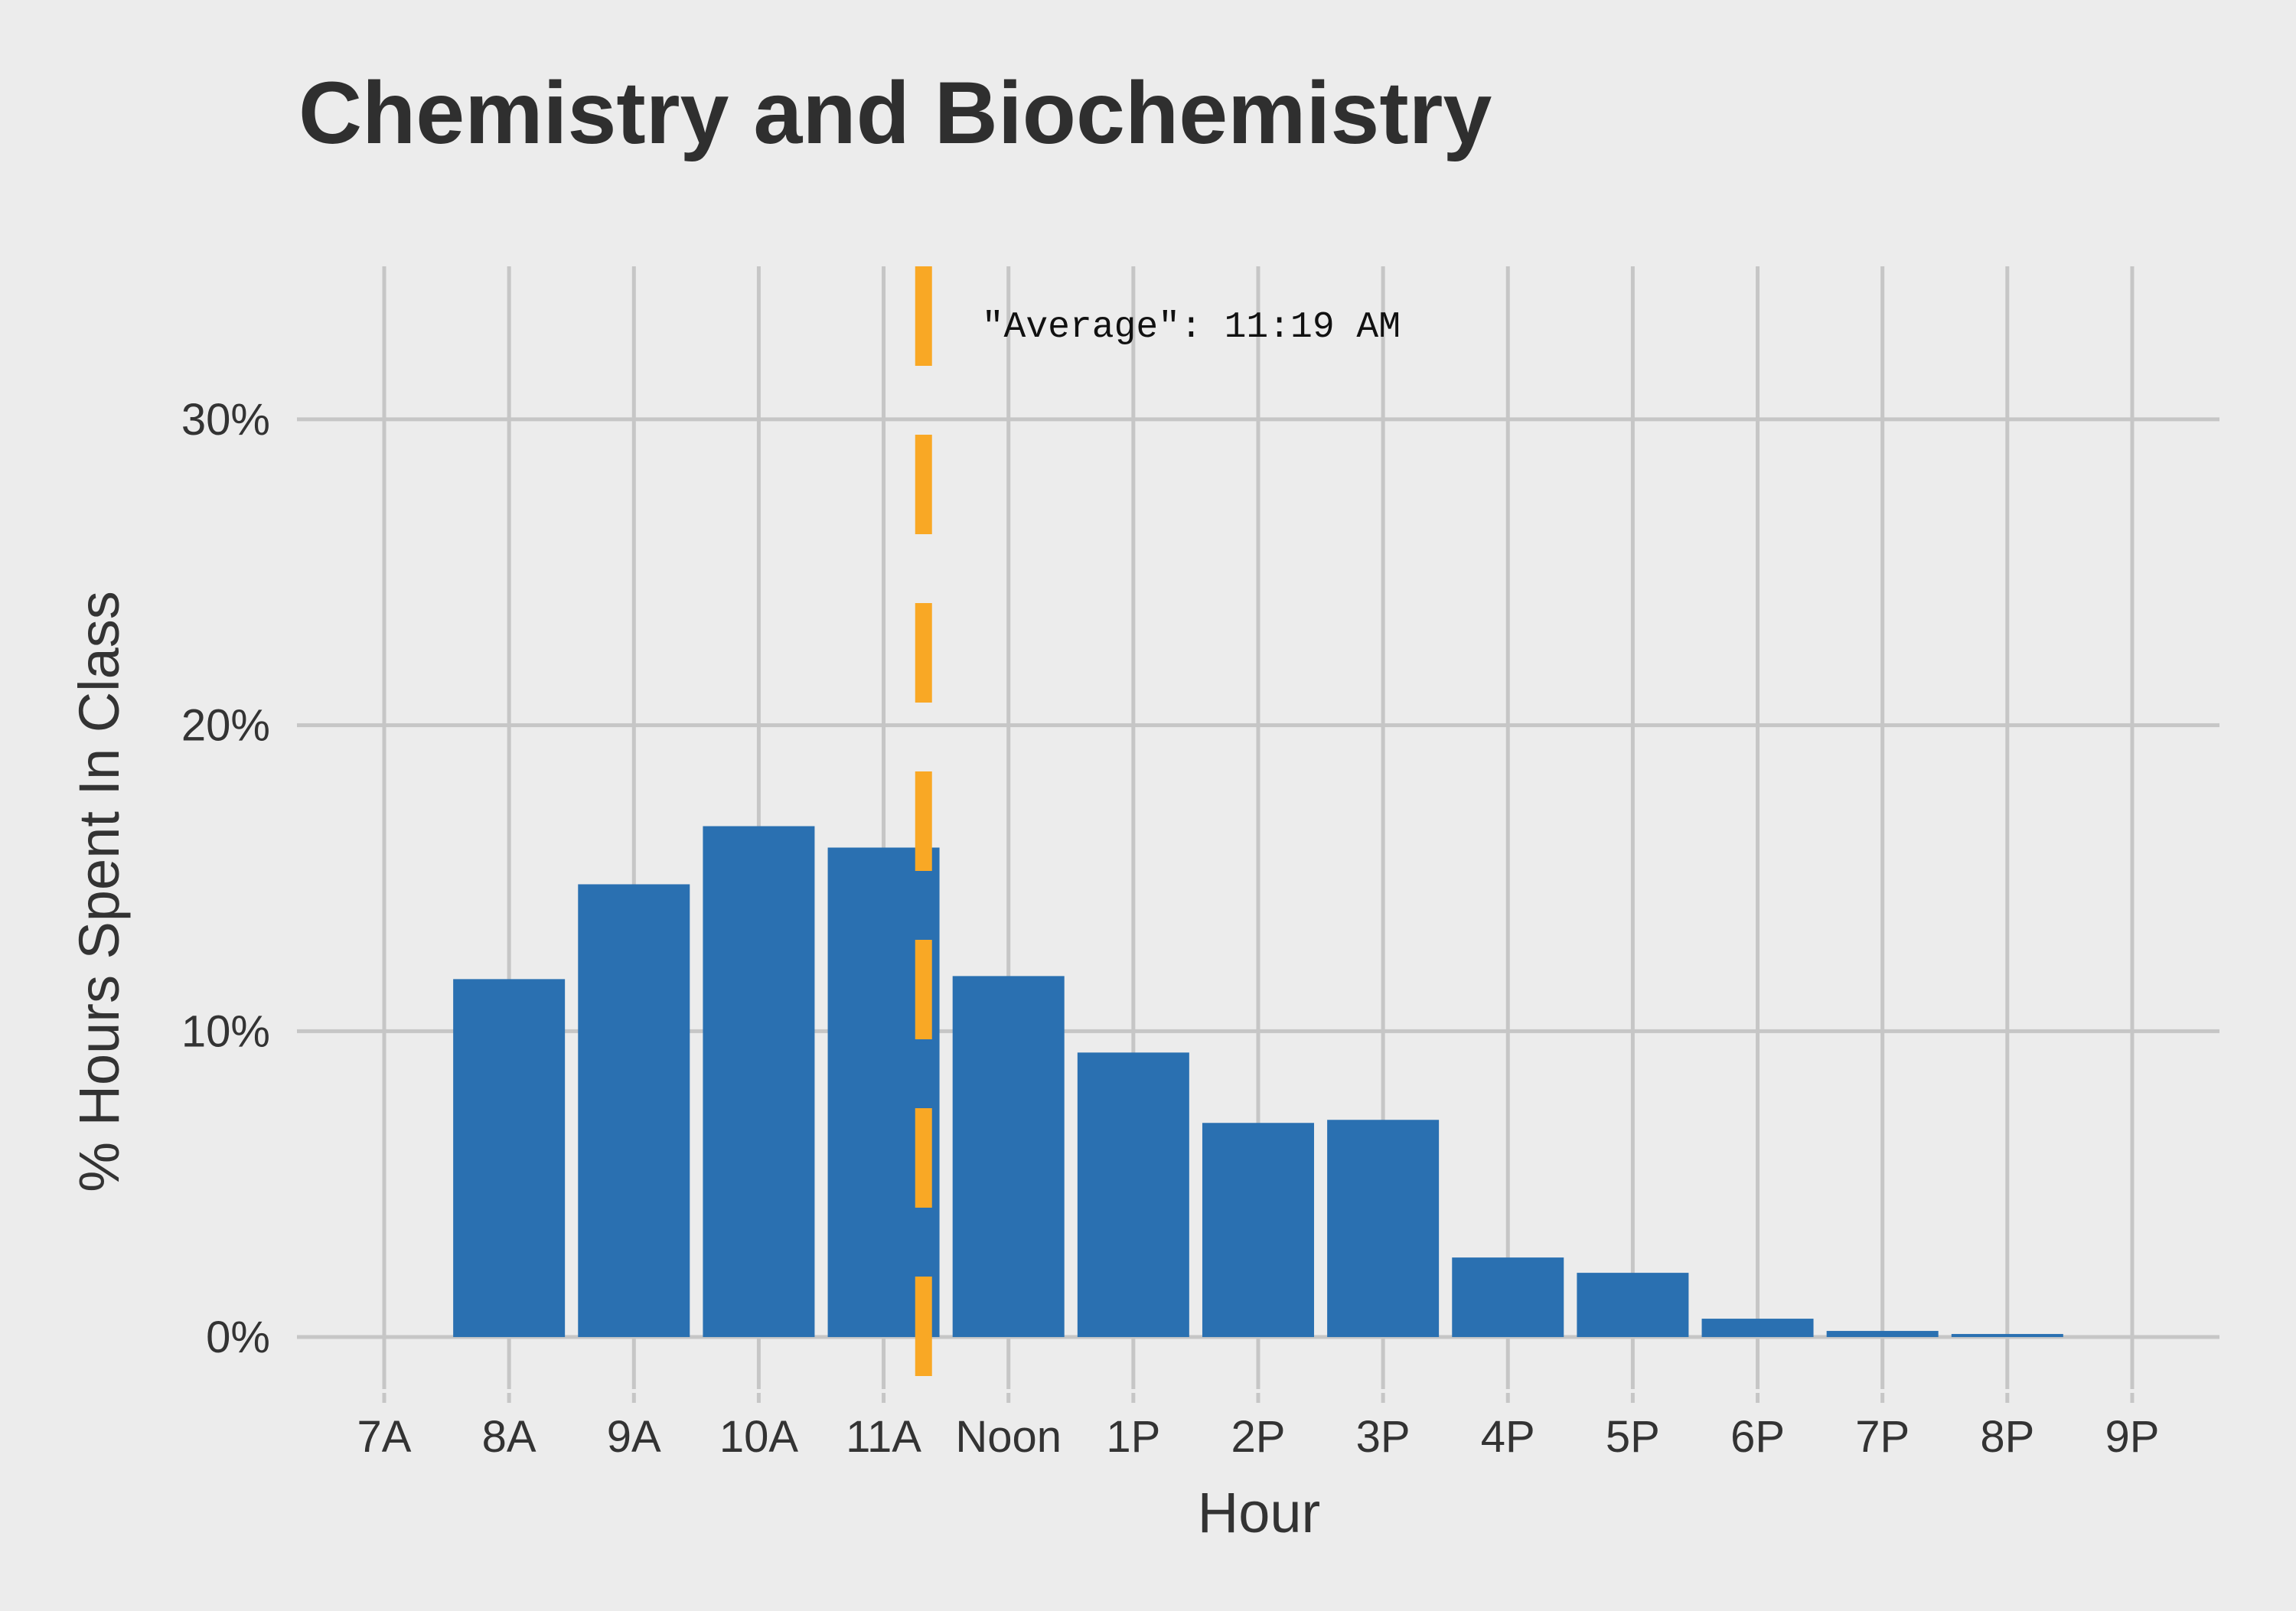 Image resolution: width=2296 pixels, height=1611 pixels. What do you see at coordinates (634, 1437) in the screenshot?
I see `x-tick-label: 9A` at bounding box center [634, 1437].